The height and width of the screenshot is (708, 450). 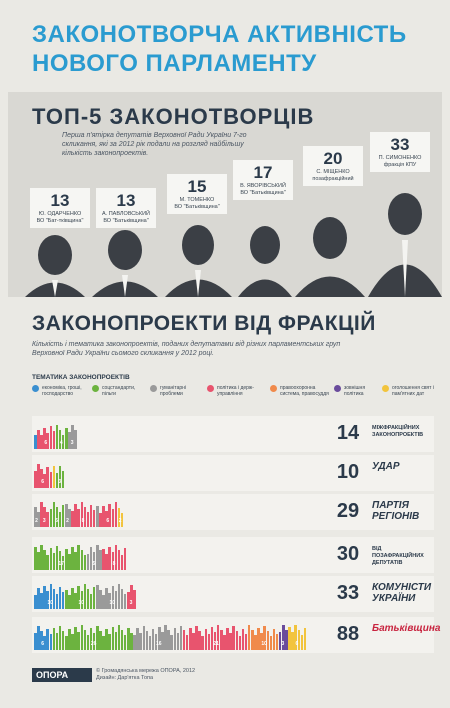 What do you see at coordinates (60, 221) in the screenshot?
I see `deputy-party: ВО "Бат-тківщина"` at bounding box center [60, 221].